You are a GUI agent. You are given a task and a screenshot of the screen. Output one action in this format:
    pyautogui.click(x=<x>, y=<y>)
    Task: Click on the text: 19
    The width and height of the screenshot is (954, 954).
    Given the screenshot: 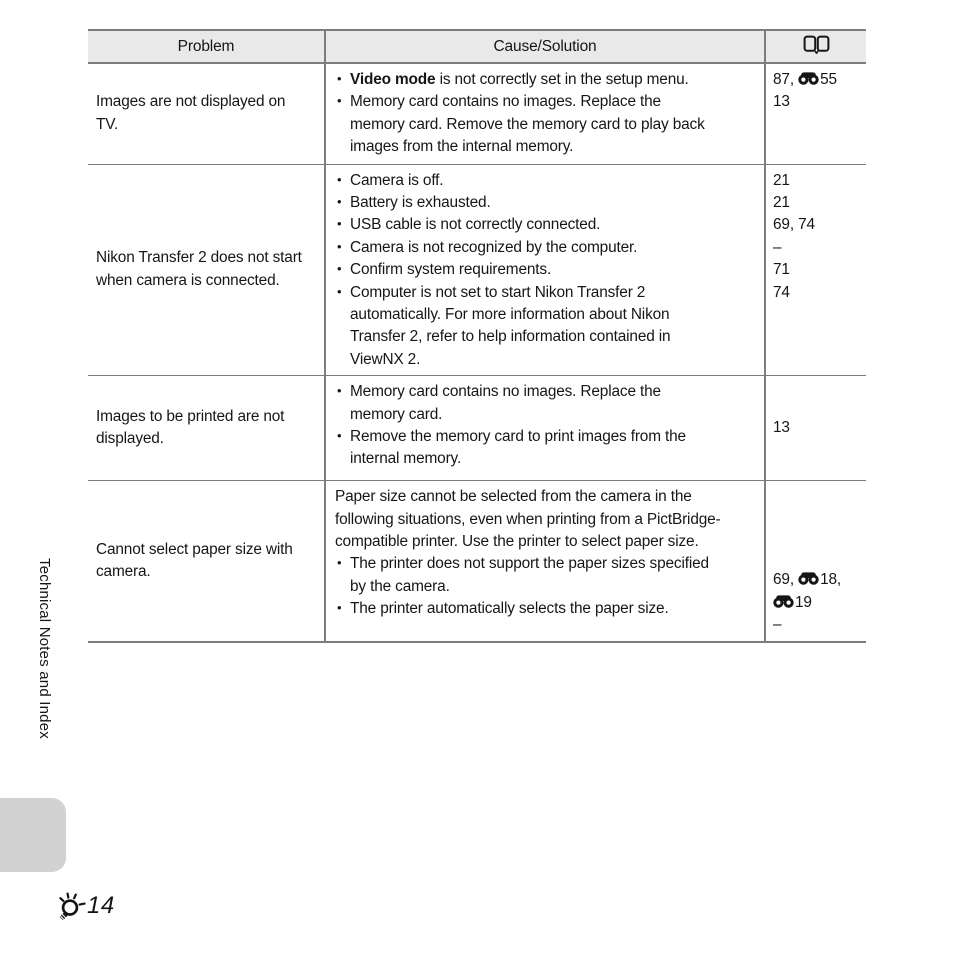 What is the action you would take?
    pyautogui.click(x=803, y=602)
    